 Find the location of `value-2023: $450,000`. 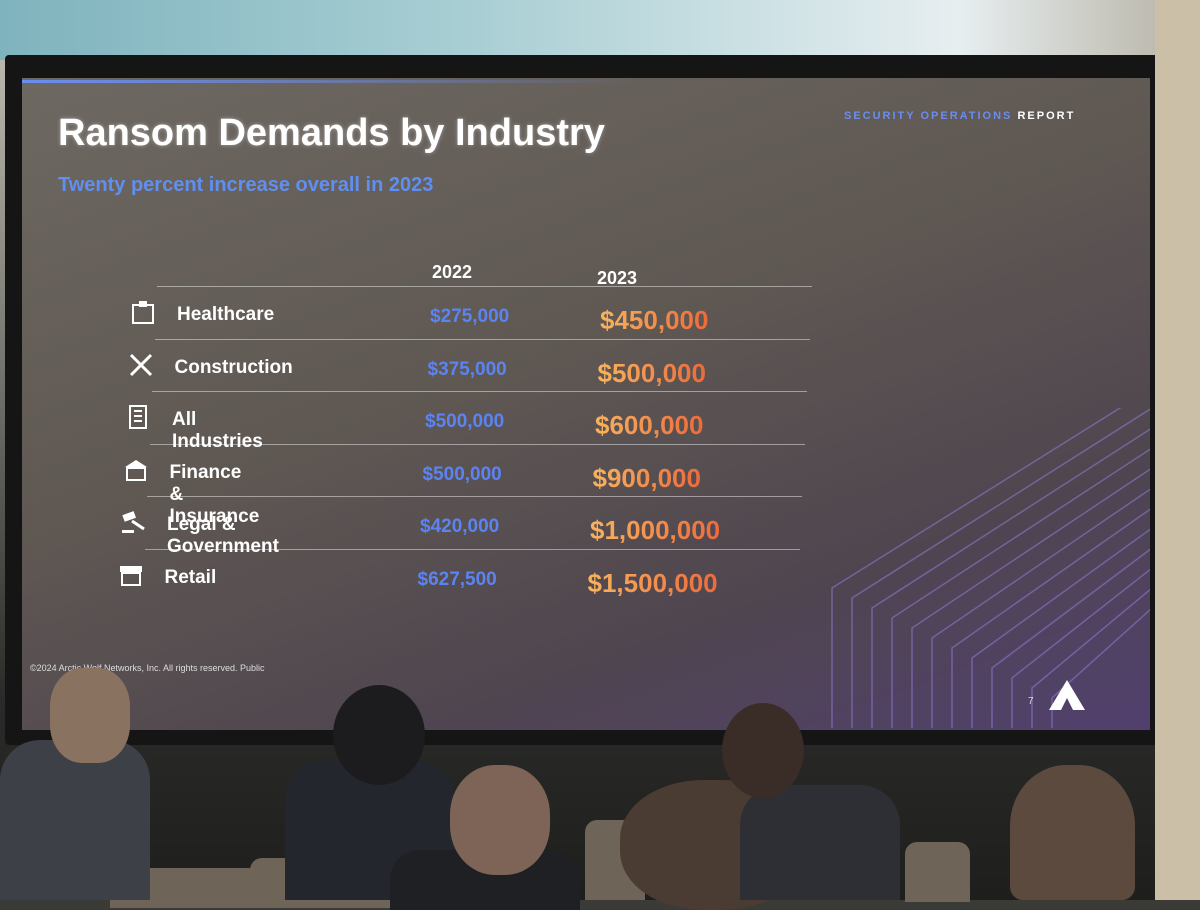

value-2023: $450,000 is located at coordinates (654, 320).